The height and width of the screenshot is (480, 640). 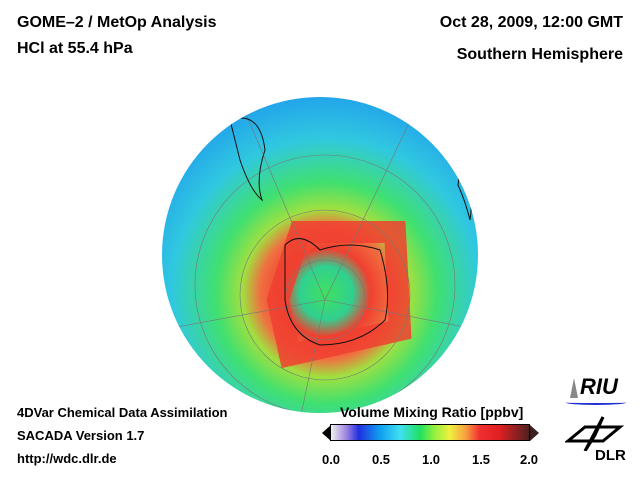 What do you see at coordinates (432, 412) in the screenshot?
I see `colorbar-title: Volume Mixing Ratio [ppbv]` at bounding box center [432, 412].